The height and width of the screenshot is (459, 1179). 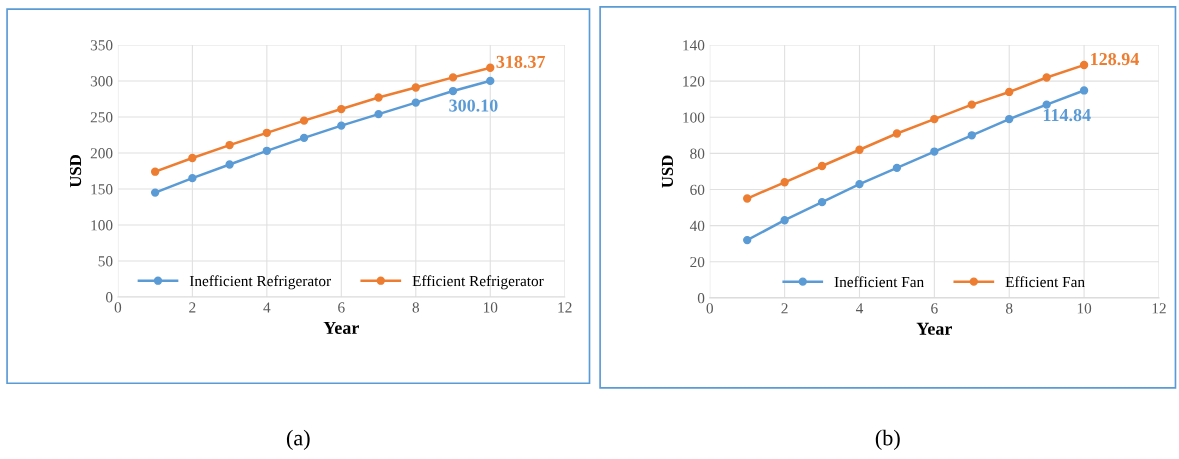 I want to click on y-tick-label: 60, so click(x=697, y=189).